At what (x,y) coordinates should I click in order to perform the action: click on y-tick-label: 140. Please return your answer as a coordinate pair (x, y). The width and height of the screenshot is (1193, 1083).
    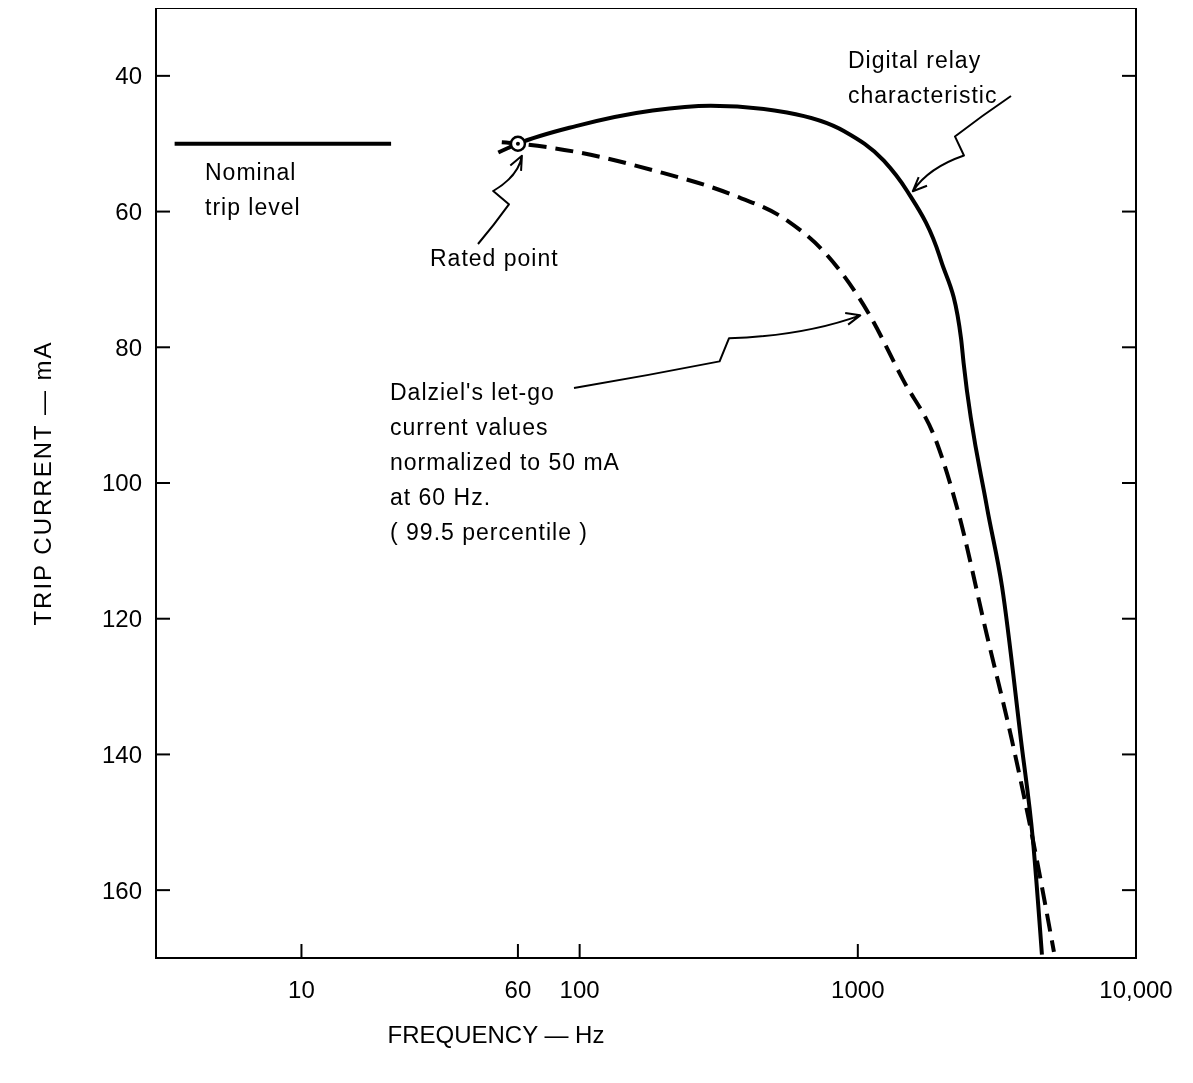
    Looking at the image, I should click on (121, 754).